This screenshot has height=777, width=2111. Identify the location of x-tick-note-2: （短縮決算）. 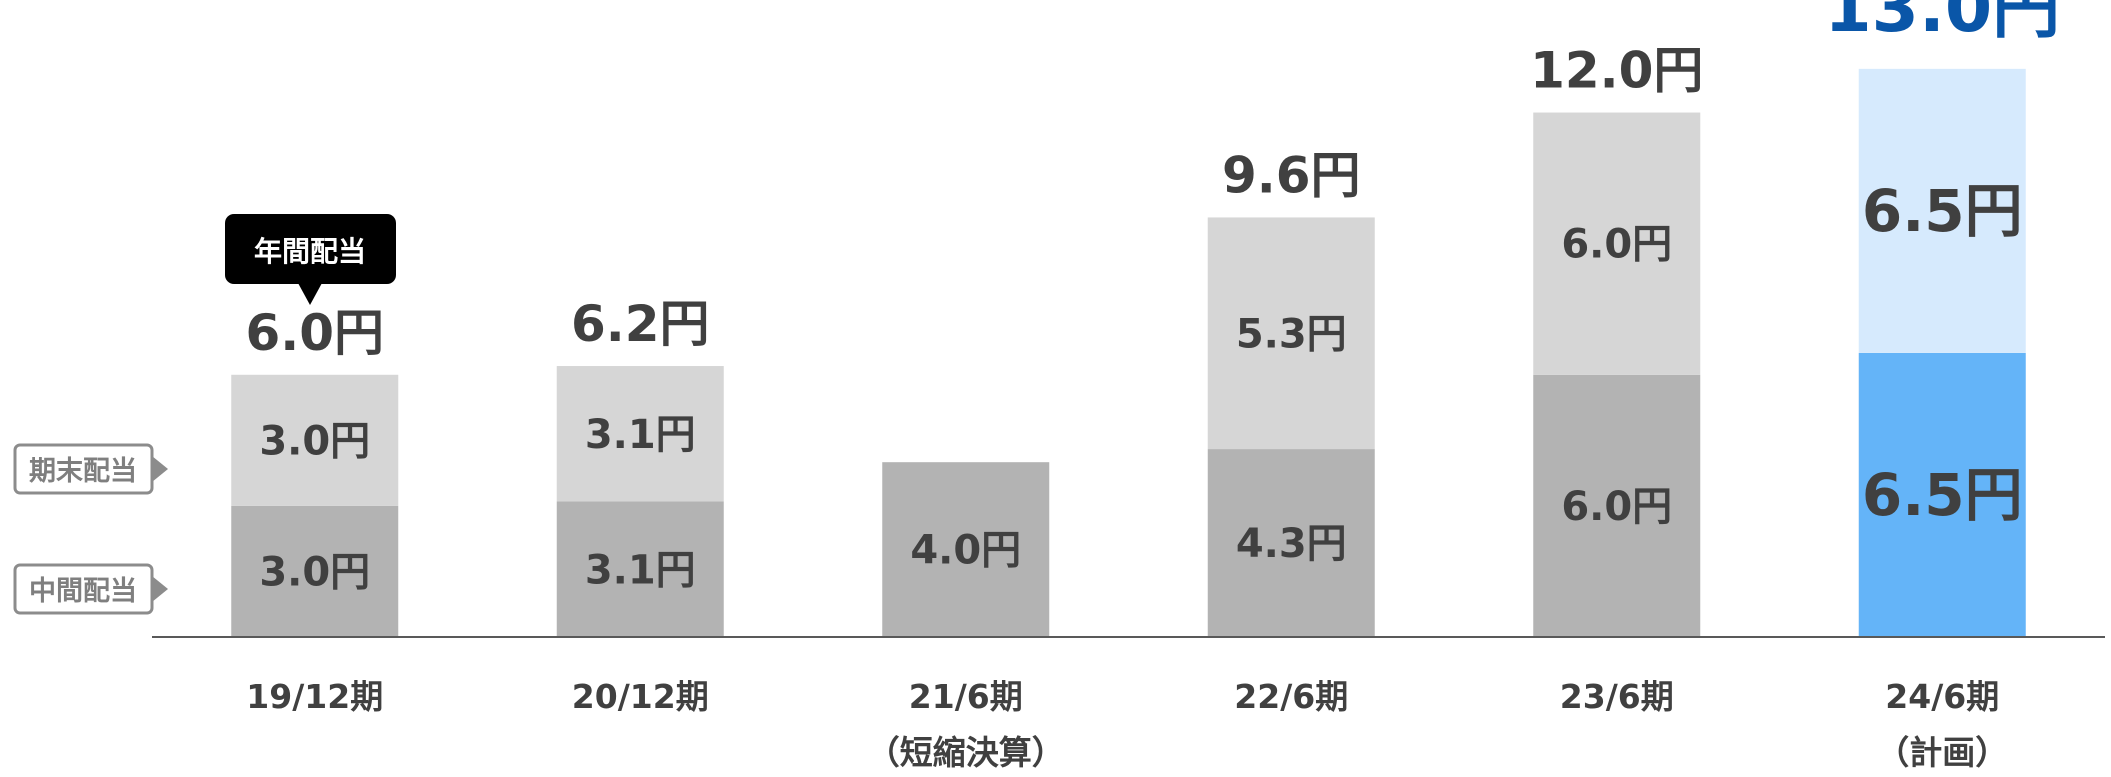
(966, 752).